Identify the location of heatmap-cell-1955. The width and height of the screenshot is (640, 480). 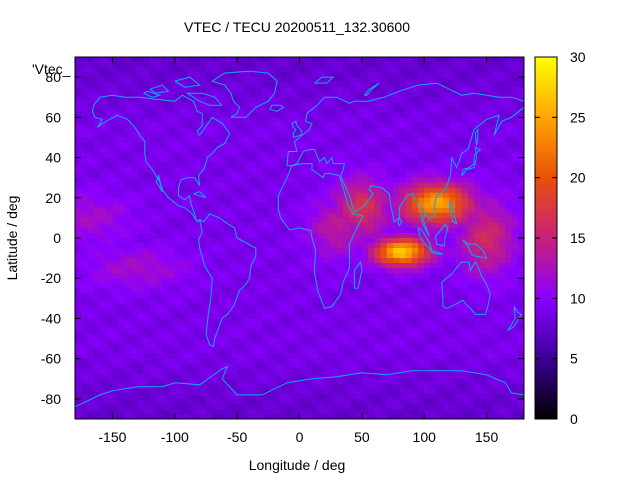
(147, 195).